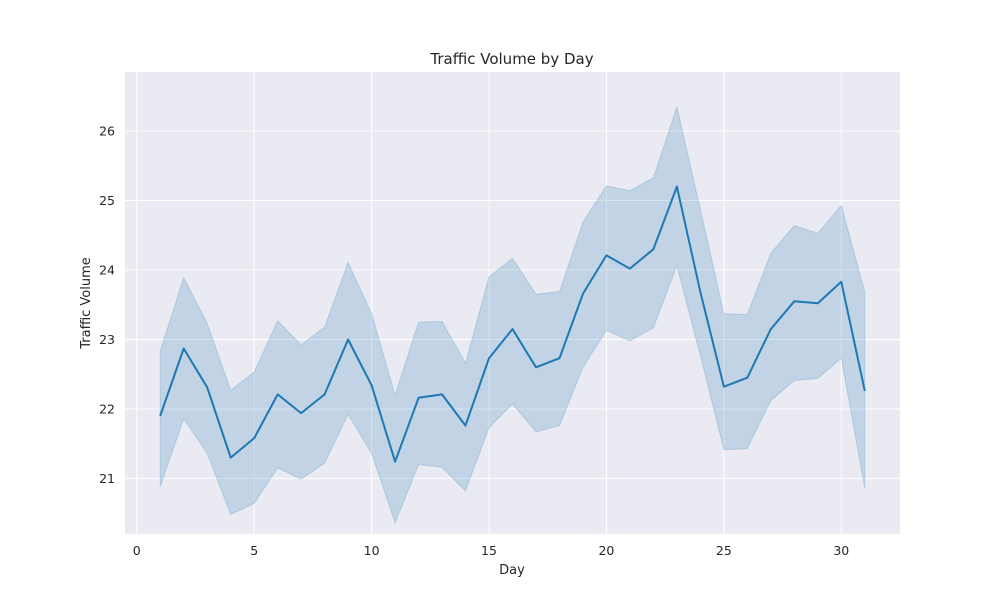  What do you see at coordinates (372, 550) in the screenshot?
I see `x-tick-label: 10` at bounding box center [372, 550].